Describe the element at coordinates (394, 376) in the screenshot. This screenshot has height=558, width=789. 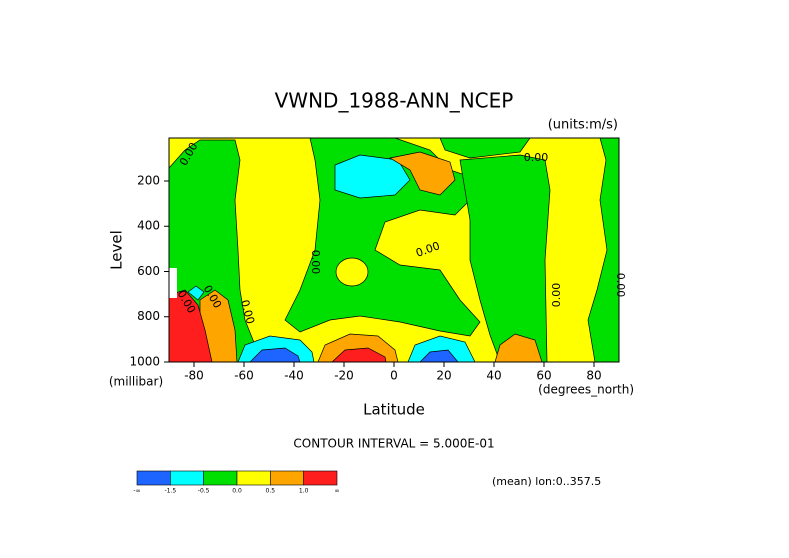
I see `x-tick-label: 0` at that location.